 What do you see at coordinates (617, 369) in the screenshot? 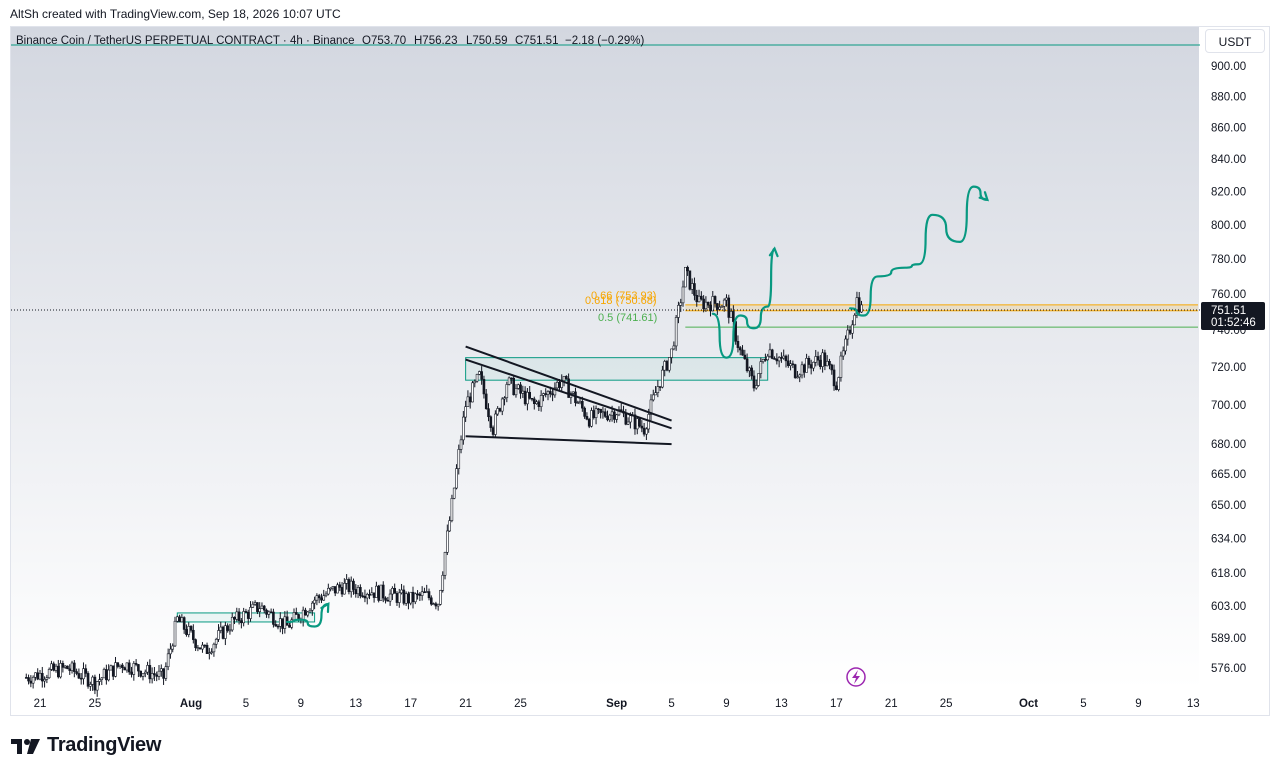
I see `demand-zone-box` at bounding box center [617, 369].